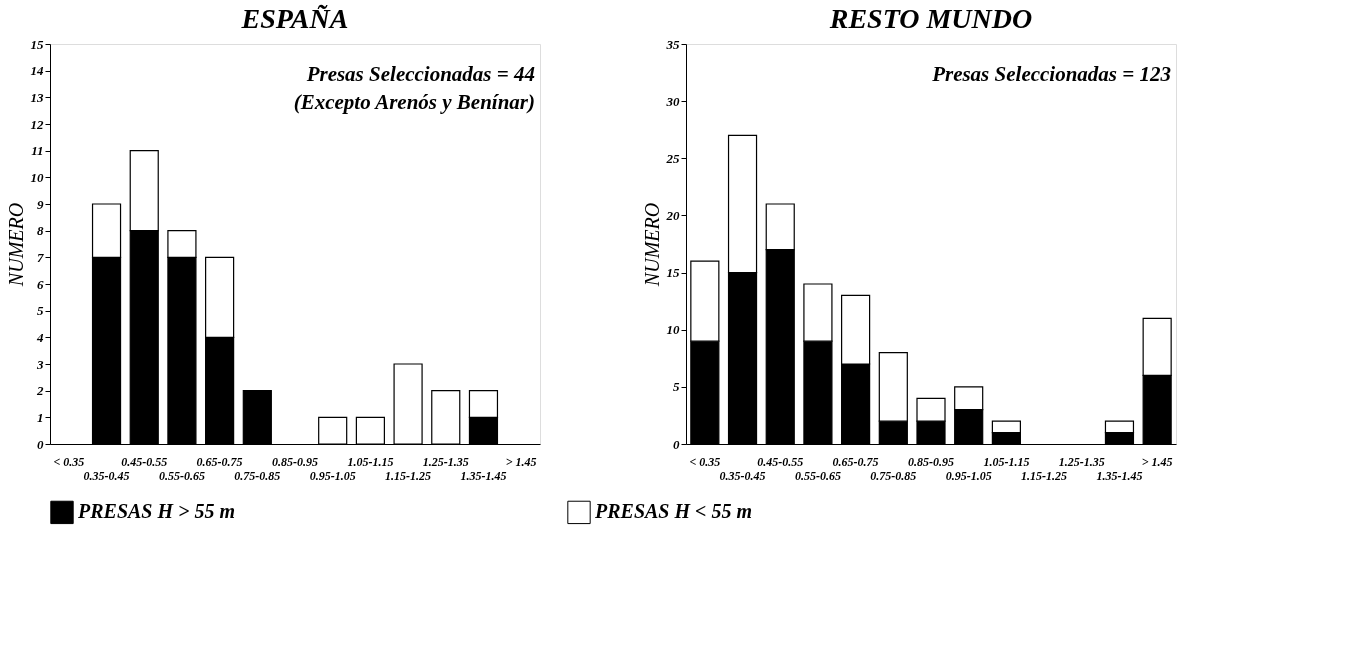  What do you see at coordinates (672, 215) in the screenshot?
I see `y-tick-label: 20` at bounding box center [672, 215].